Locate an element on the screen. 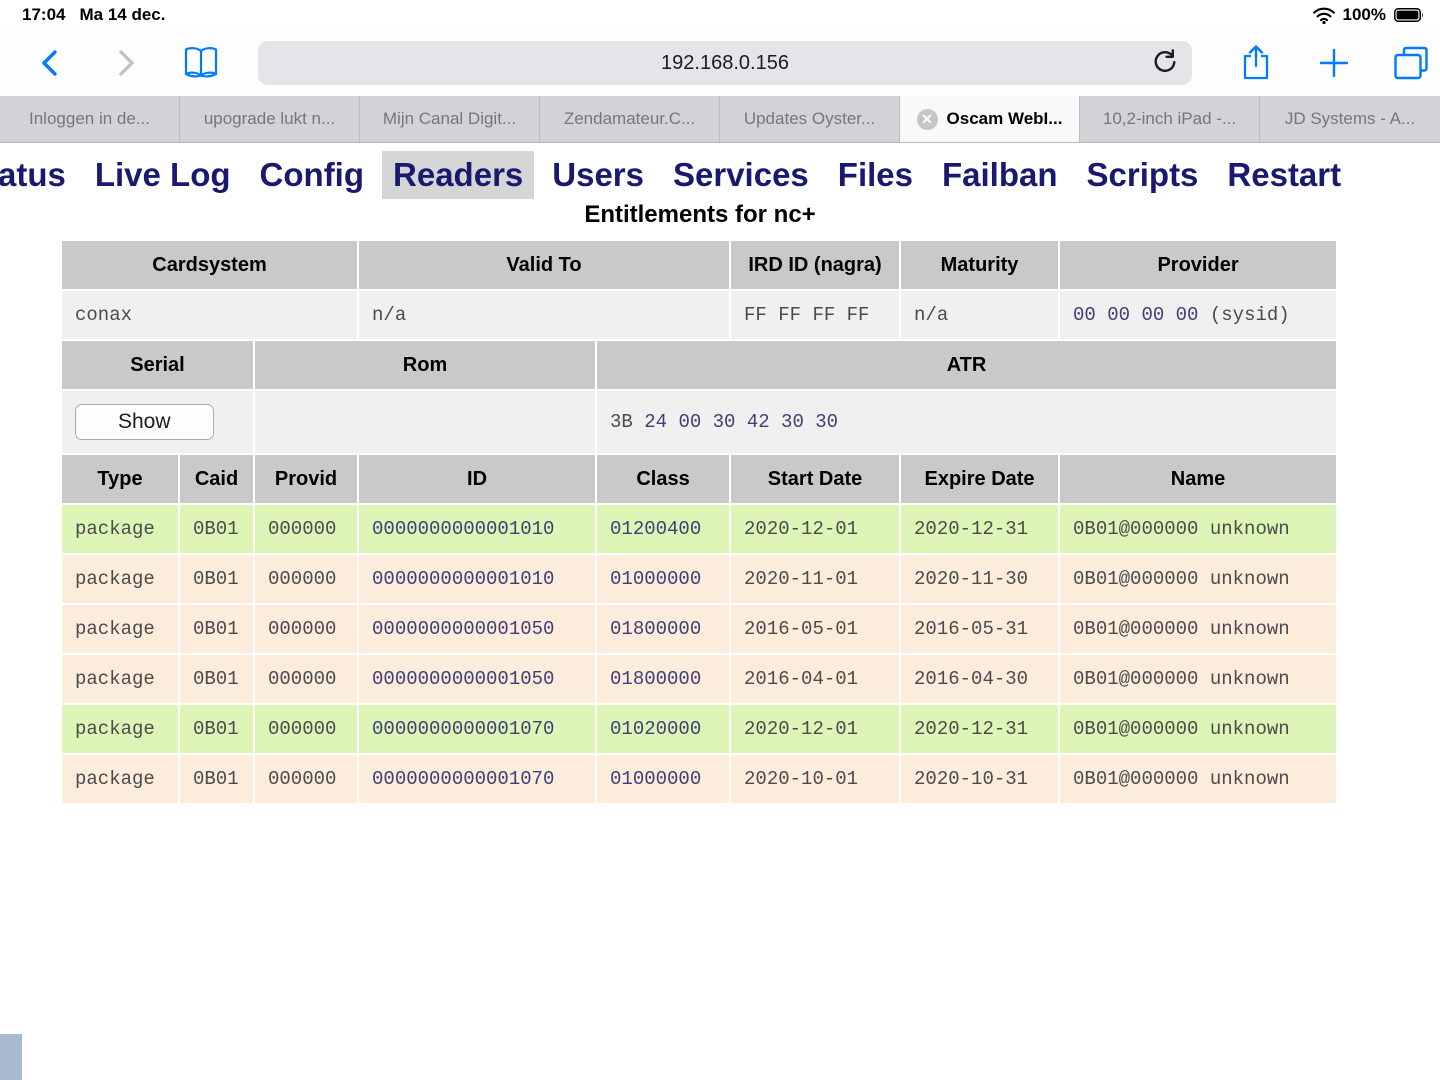  clock: 17:04 is located at coordinates (44, 14).